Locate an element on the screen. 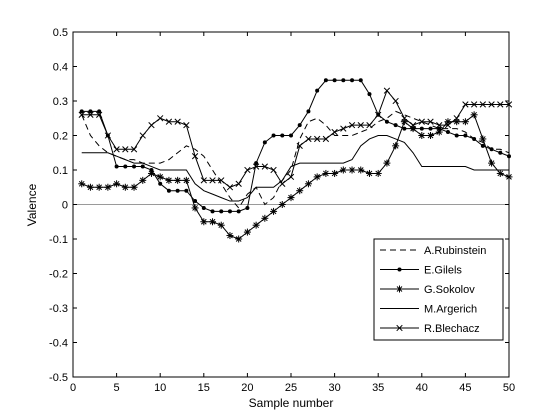 The width and height of the screenshot is (560, 420). y-tick-label: -0.4 is located at coordinates (58, 344).